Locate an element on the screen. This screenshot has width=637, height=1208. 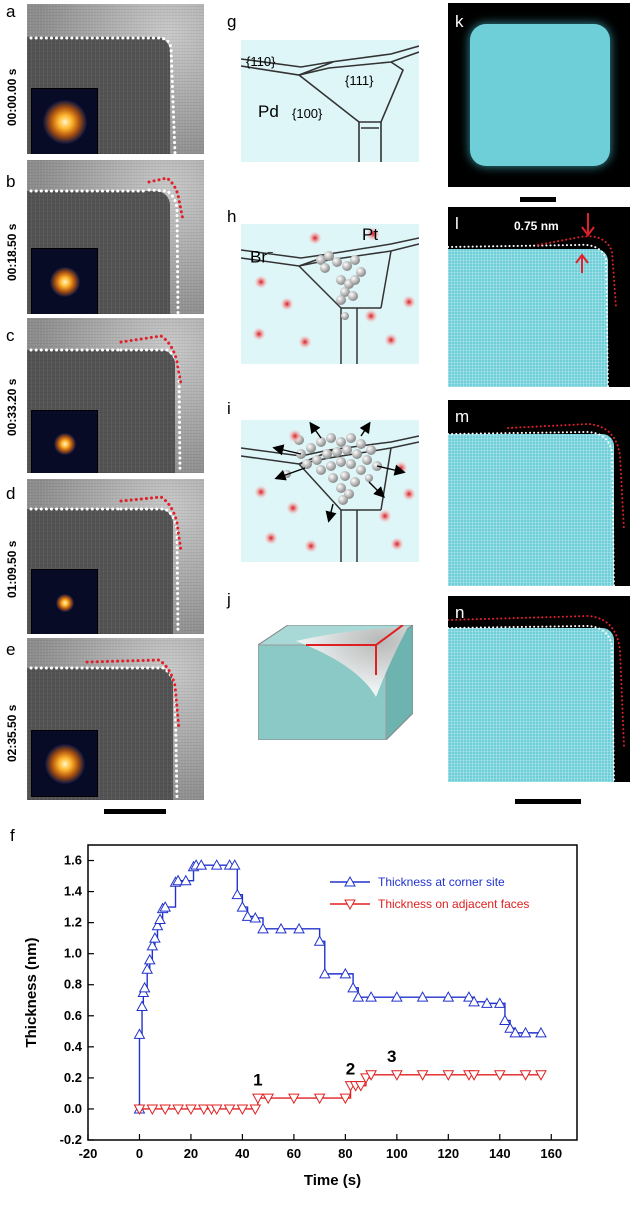
haadf-panel-l is located at coordinates (539, 297).